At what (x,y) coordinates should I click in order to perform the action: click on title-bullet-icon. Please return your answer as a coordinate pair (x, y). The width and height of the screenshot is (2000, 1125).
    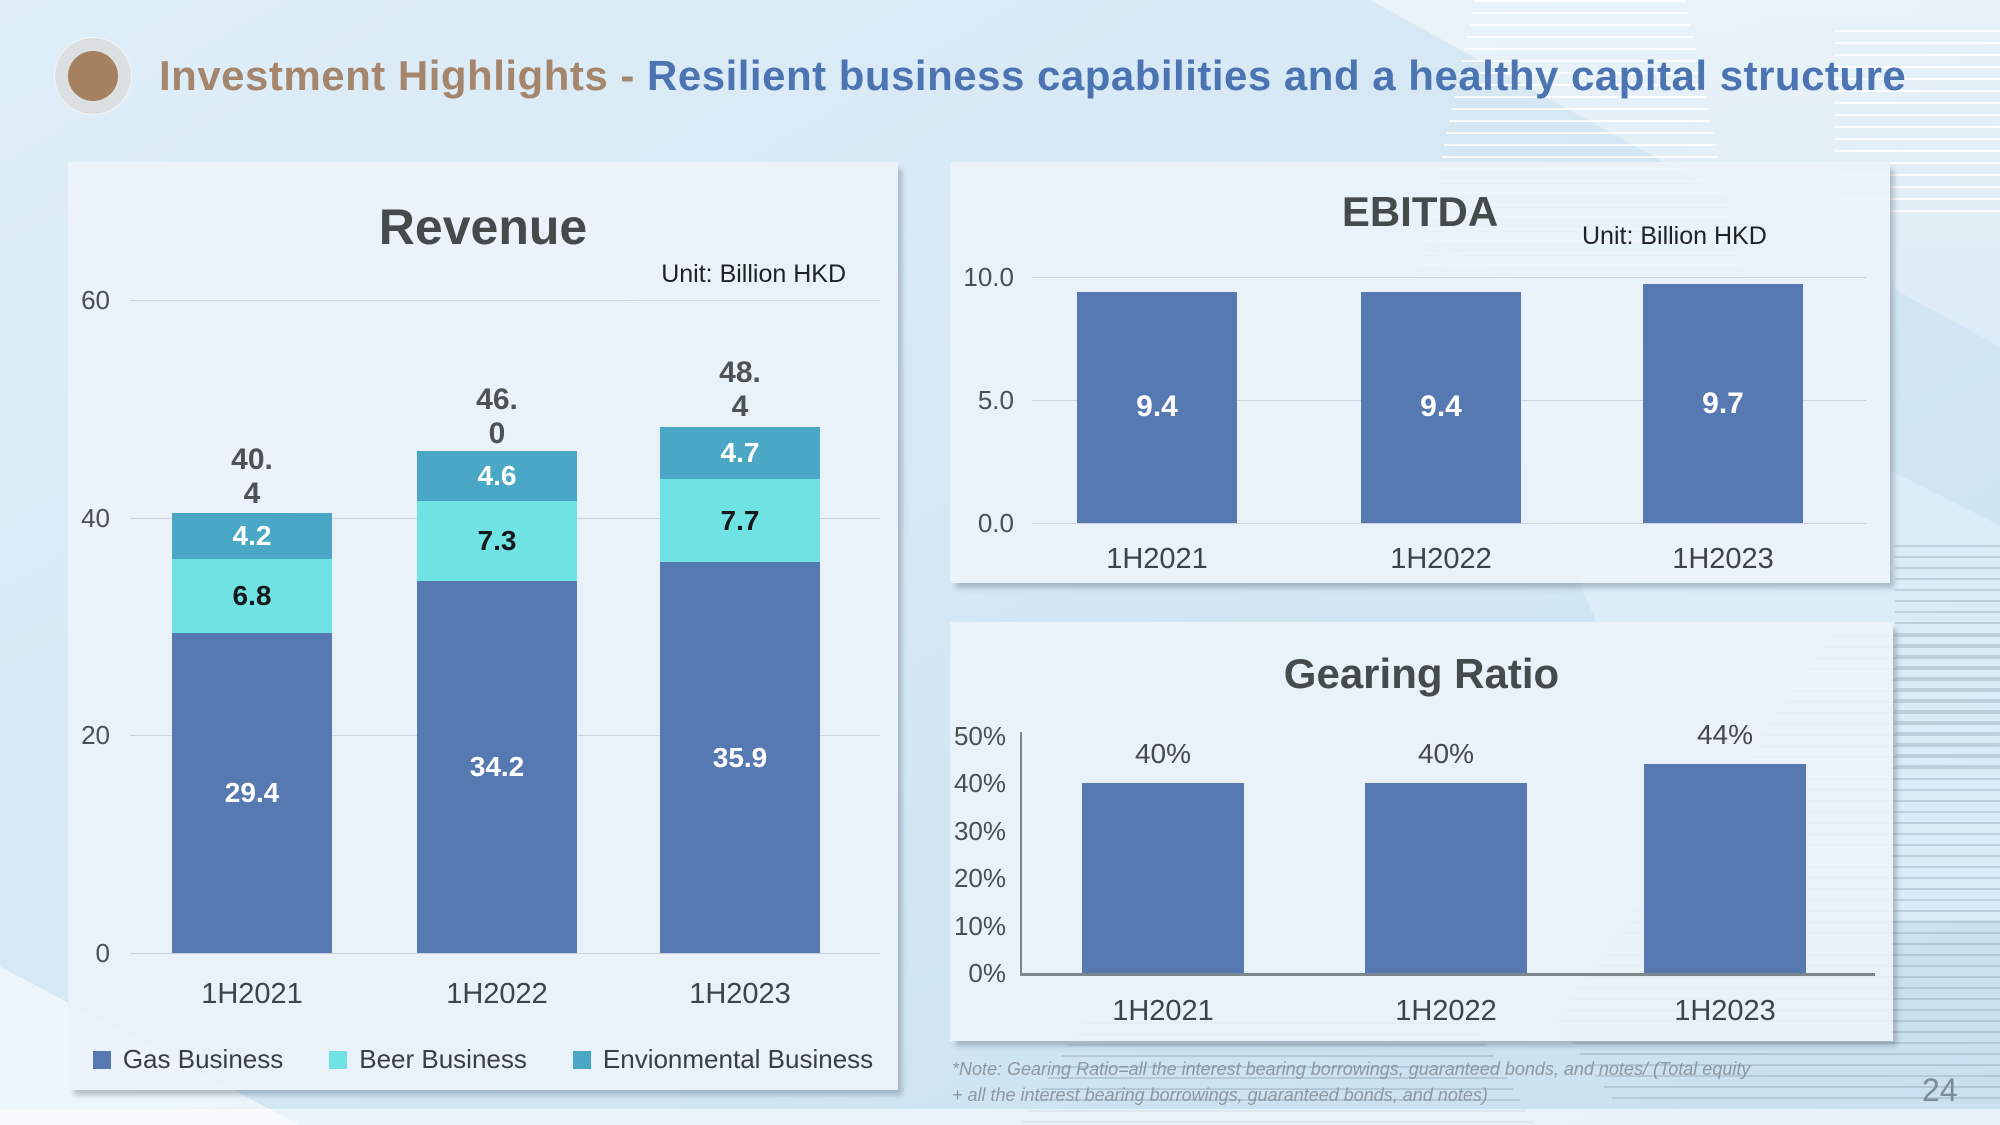
    Looking at the image, I should click on (93, 76).